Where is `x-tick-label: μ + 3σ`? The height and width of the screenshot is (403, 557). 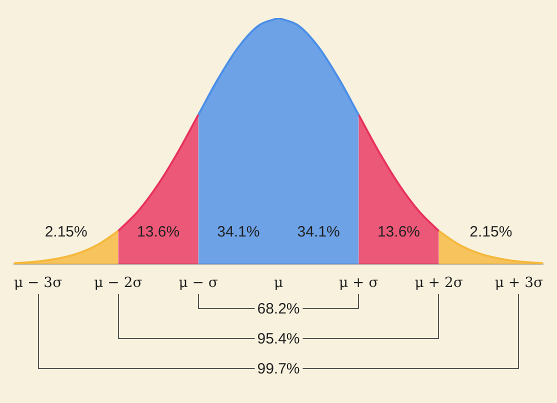
x-tick-label: μ + 3σ is located at coordinates (519, 283).